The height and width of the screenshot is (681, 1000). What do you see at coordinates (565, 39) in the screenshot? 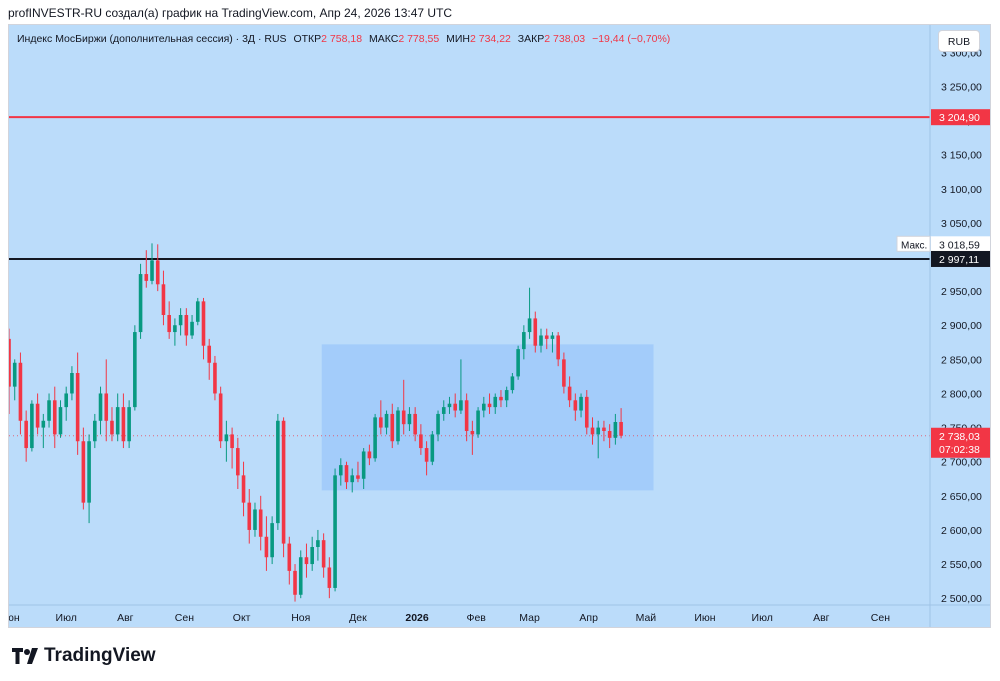
I see `close-value: 2 738,03` at bounding box center [565, 39].